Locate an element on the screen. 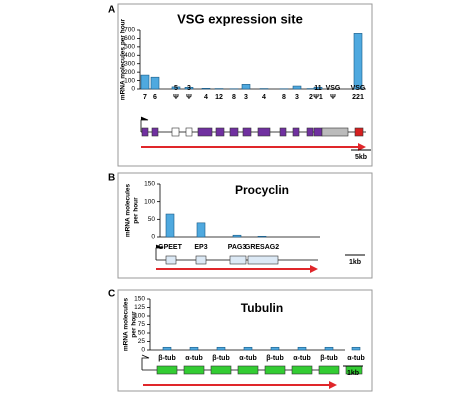 The image size is (474, 394). y-tick-label: 300 is located at coordinates (129, 63).